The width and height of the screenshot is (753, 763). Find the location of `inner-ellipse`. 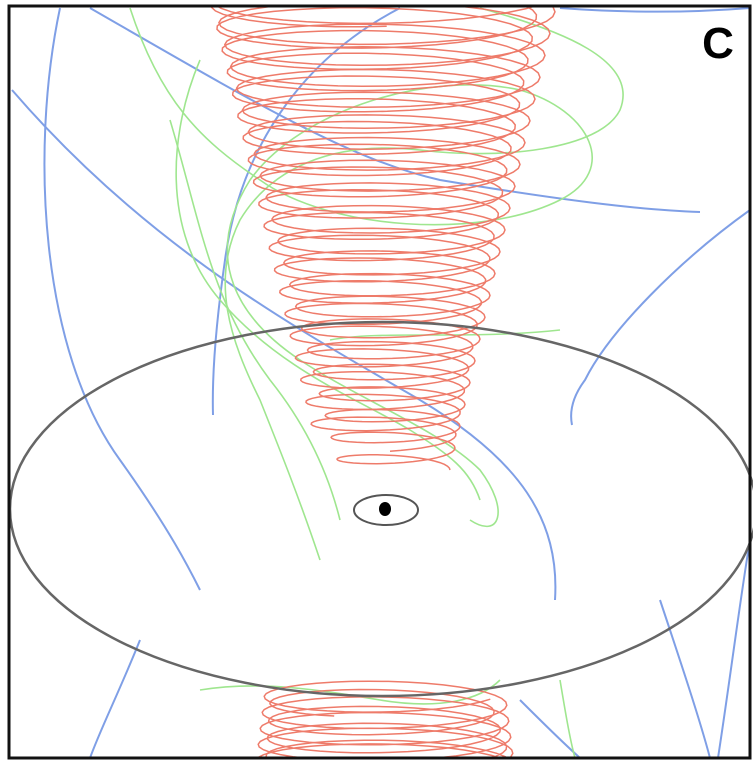

inner-ellipse is located at coordinates (386, 510).